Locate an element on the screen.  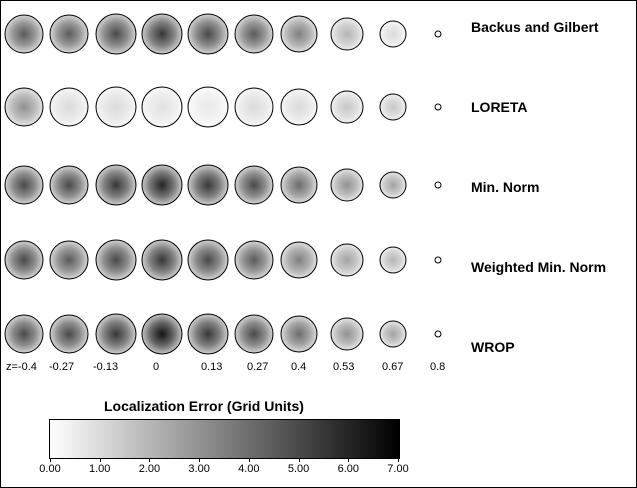
z-label: 0.27 is located at coordinates (258, 367).